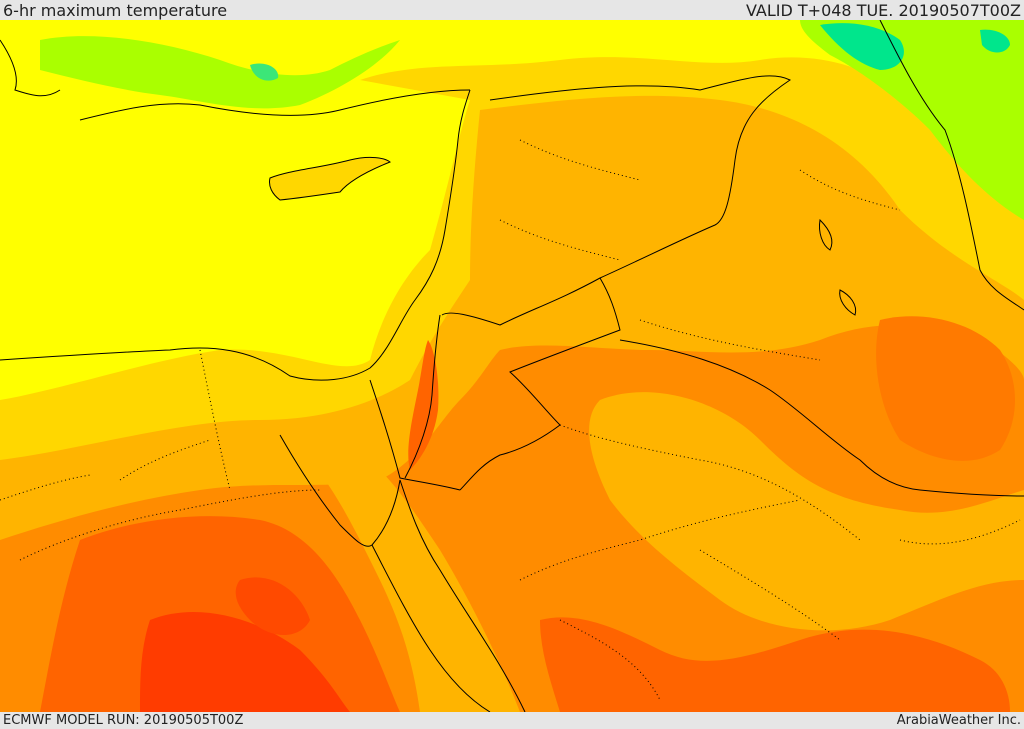  I want to click on valid-time: VALID T+048 TUE. 20190507T00Z, so click(883, 10).